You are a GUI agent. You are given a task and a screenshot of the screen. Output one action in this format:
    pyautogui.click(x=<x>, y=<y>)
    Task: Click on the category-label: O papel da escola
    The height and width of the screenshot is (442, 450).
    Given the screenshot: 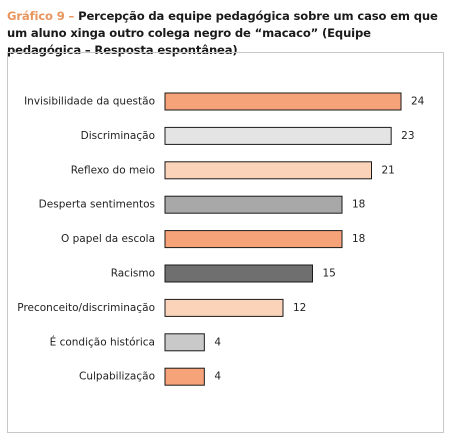 What is the action you would take?
    pyautogui.click(x=108, y=239)
    